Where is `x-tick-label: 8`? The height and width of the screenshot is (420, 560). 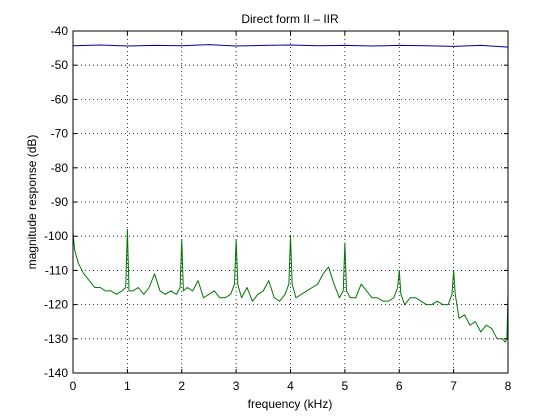
x-tick-label: 8 is located at coordinates (508, 386).